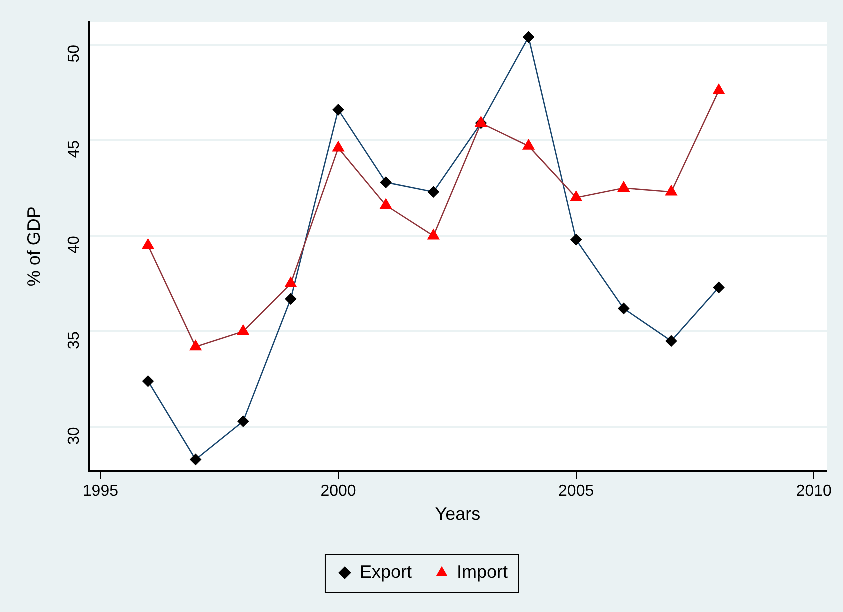 The image size is (843, 612). I want to click on x-tick-label: 1995, so click(100, 491).